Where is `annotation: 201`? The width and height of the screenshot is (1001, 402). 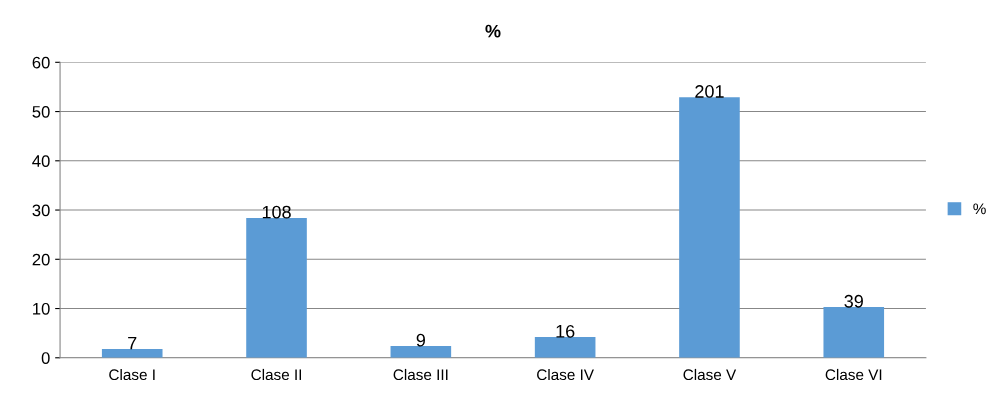 annotation: 201 is located at coordinates (709, 91).